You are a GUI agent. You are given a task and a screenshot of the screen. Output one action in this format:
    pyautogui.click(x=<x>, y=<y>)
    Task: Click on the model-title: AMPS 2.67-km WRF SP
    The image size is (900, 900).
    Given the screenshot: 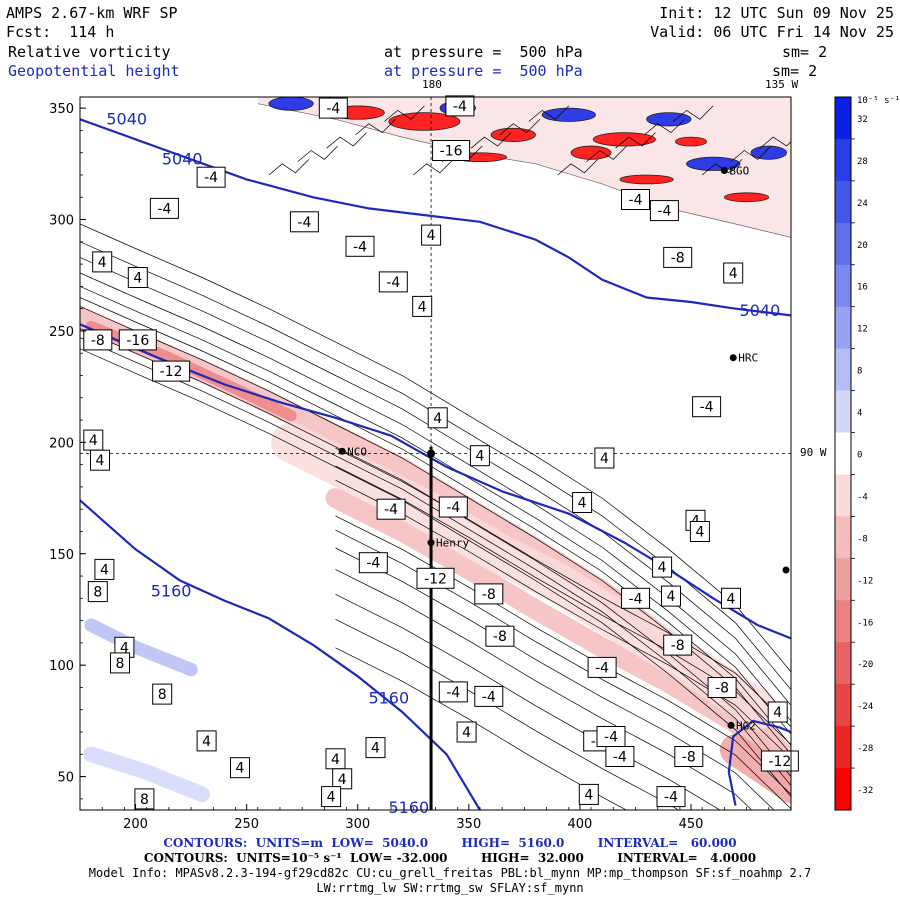 What is the action you would take?
    pyautogui.click(x=92, y=13)
    